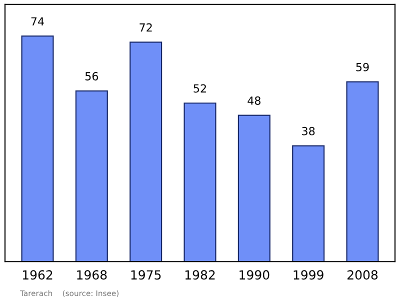 The image size is (400, 299). I want to click on data-label: 72, so click(146, 27).